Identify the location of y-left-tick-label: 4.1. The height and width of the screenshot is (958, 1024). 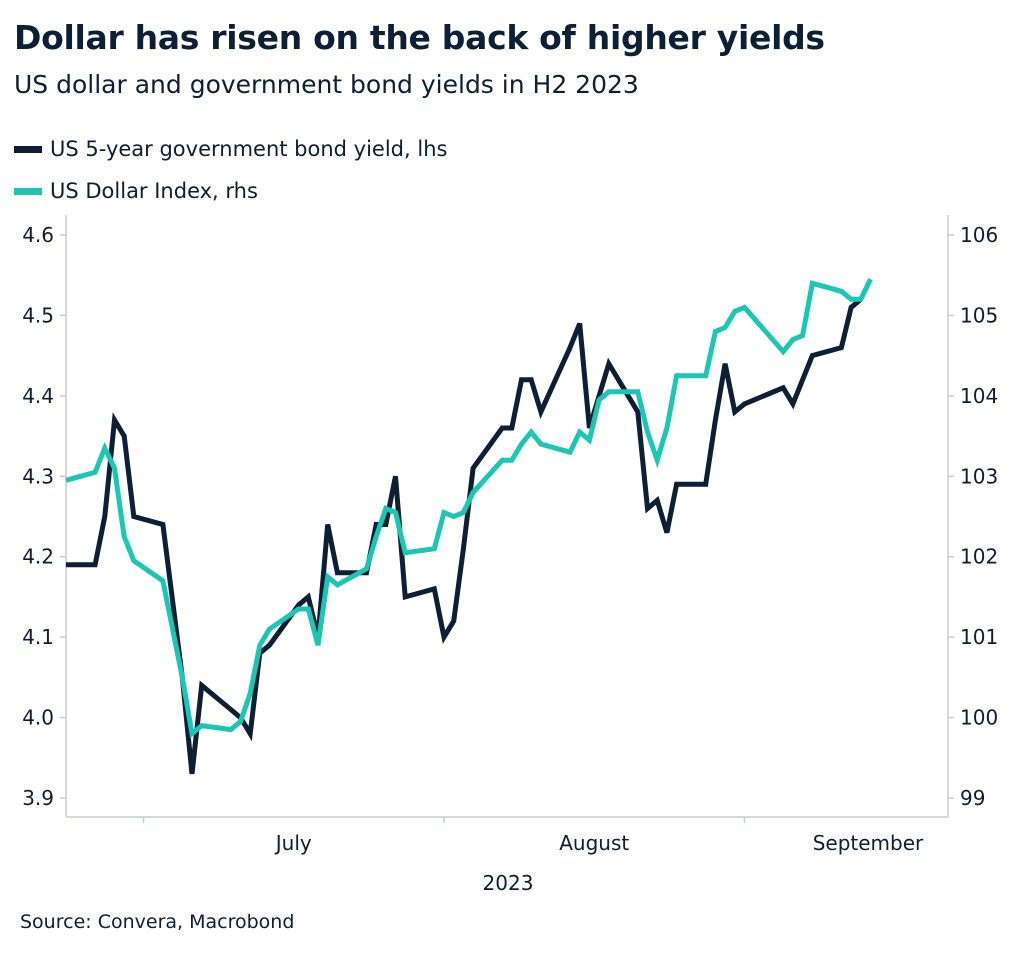
(38, 637).